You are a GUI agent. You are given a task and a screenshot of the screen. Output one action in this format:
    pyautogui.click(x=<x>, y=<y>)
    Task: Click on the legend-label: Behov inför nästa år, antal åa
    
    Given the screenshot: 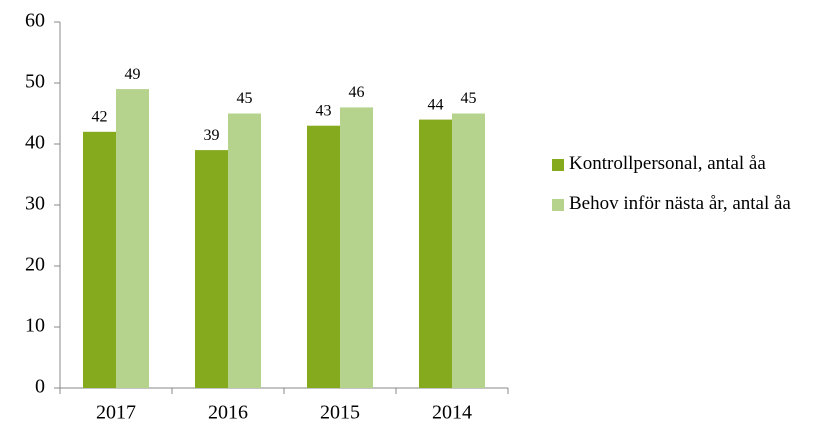 What is the action you would take?
    pyautogui.click(x=680, y=203)
    